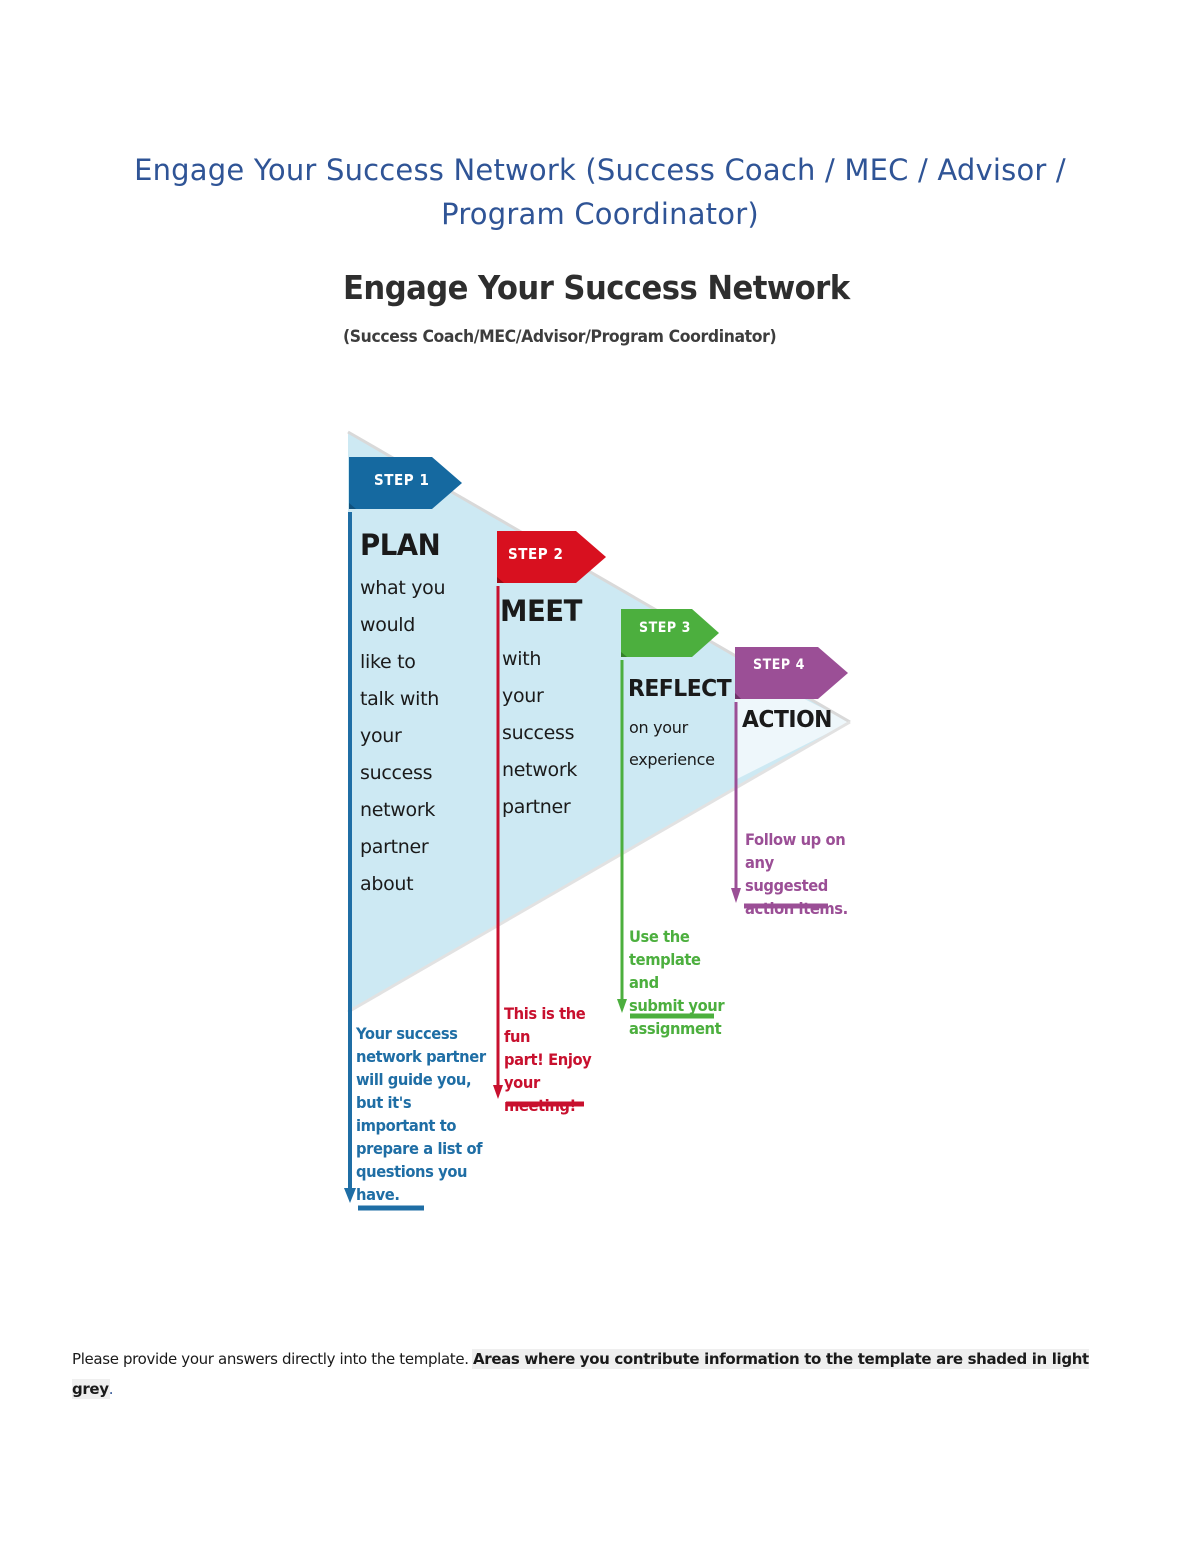 Image resolution: width=1200 pixels, height=1553 pixels. I want to click on infographic-title: Engage Your Success Network, so click(596, 287).